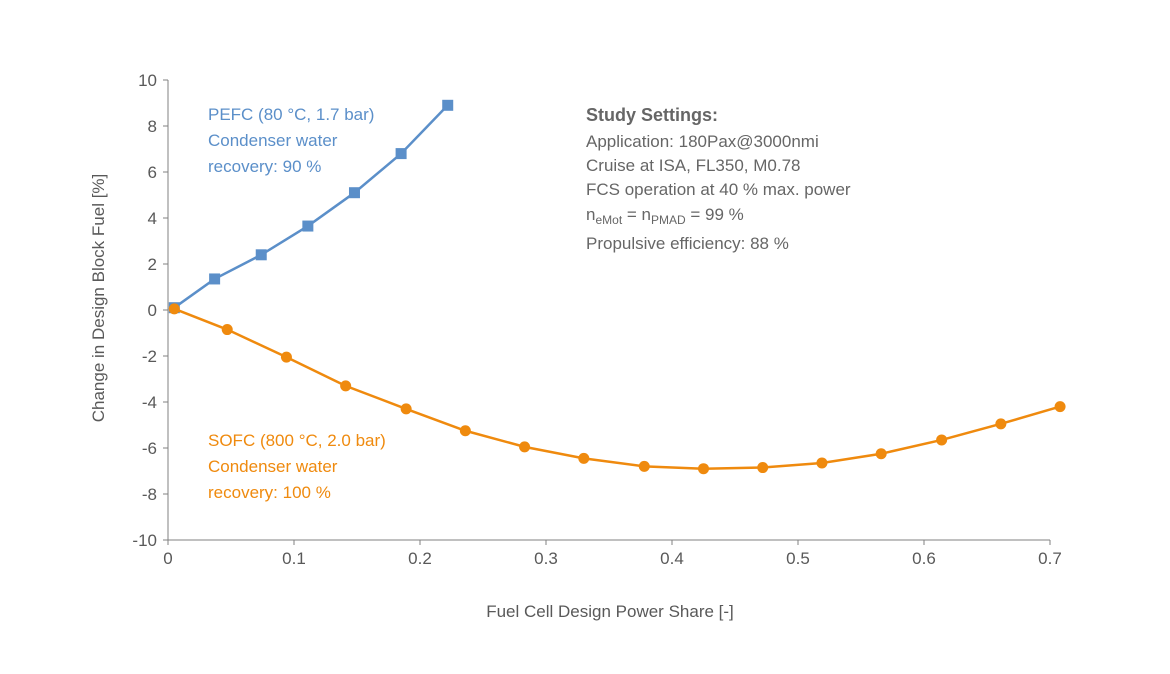 The width and height of the screenshot is (1170, 674). What do you see at coordinates (668, 220) in the screenshot?
I see `eff-sub2: PMAD` at bounding box center [668, 220].